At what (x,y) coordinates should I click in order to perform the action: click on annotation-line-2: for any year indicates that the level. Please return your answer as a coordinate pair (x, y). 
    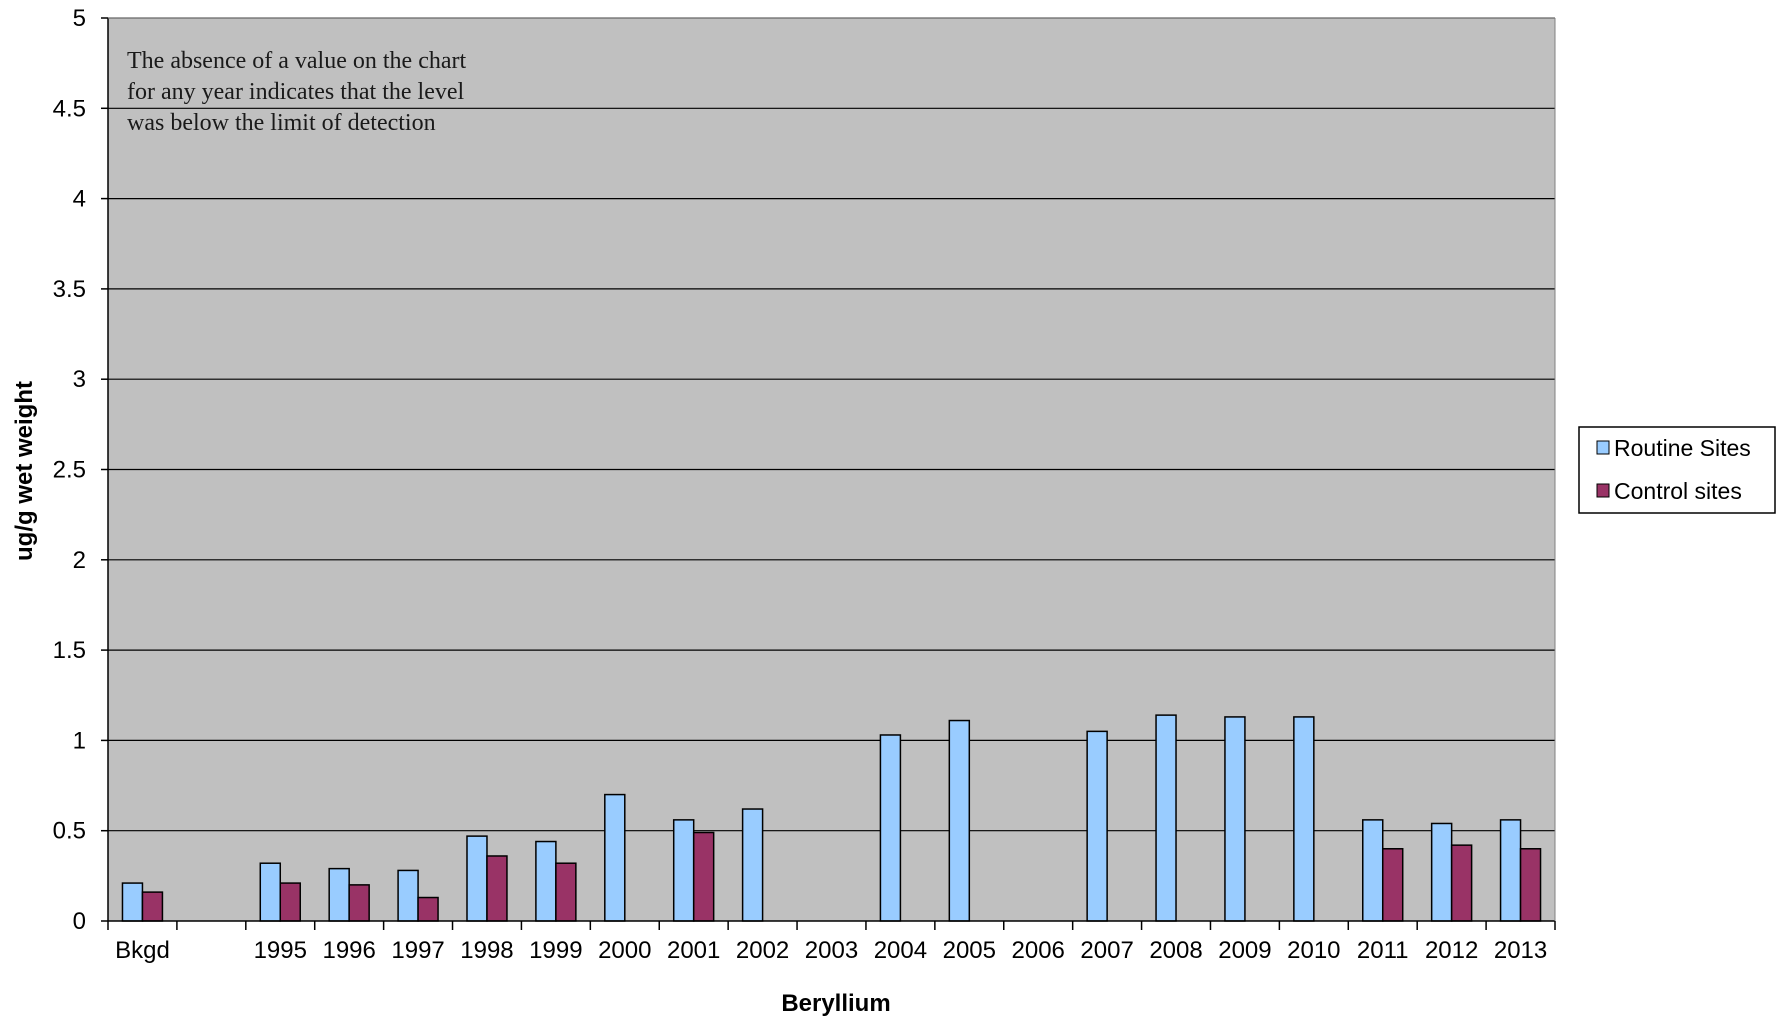
    Looking at the image, I should click on (296, 92).